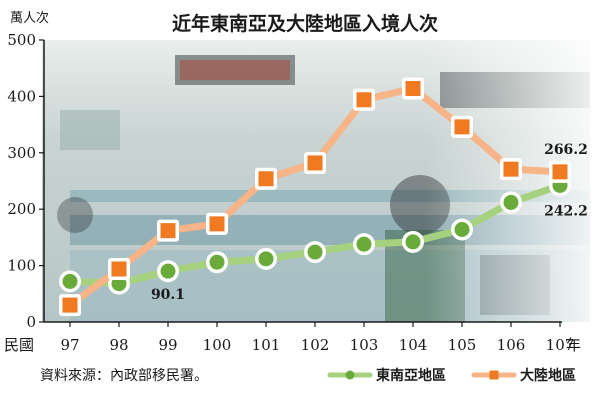 The image size is (600, 404). What do you see at coordinates (217, 345) in the screenshot?
I see `x-tick-label: 100` at bounding box center [217, 345].